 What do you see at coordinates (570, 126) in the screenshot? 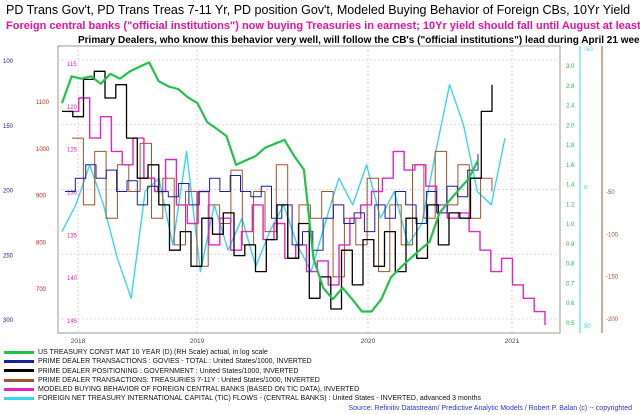
I see `axis-right-green-tick: 2.0` at bounding box center [570, 126].